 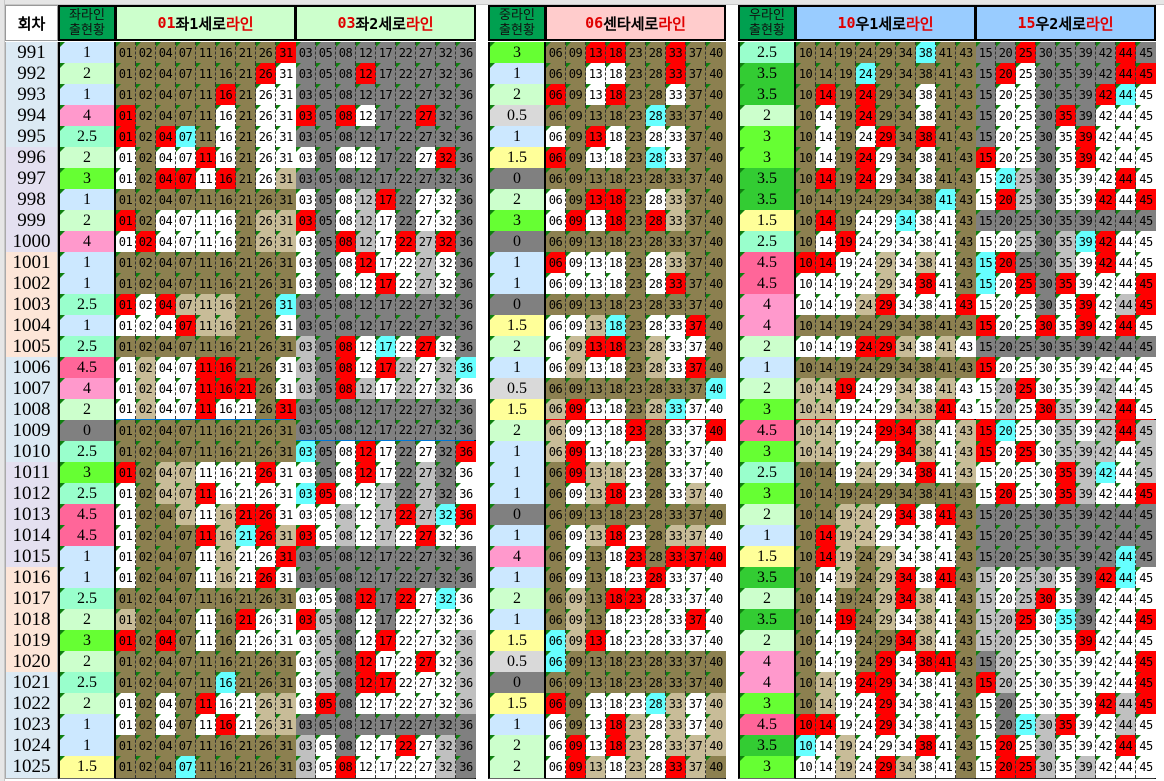 I want to click on center-line-count: 1.5, so click(x=517, y=704).